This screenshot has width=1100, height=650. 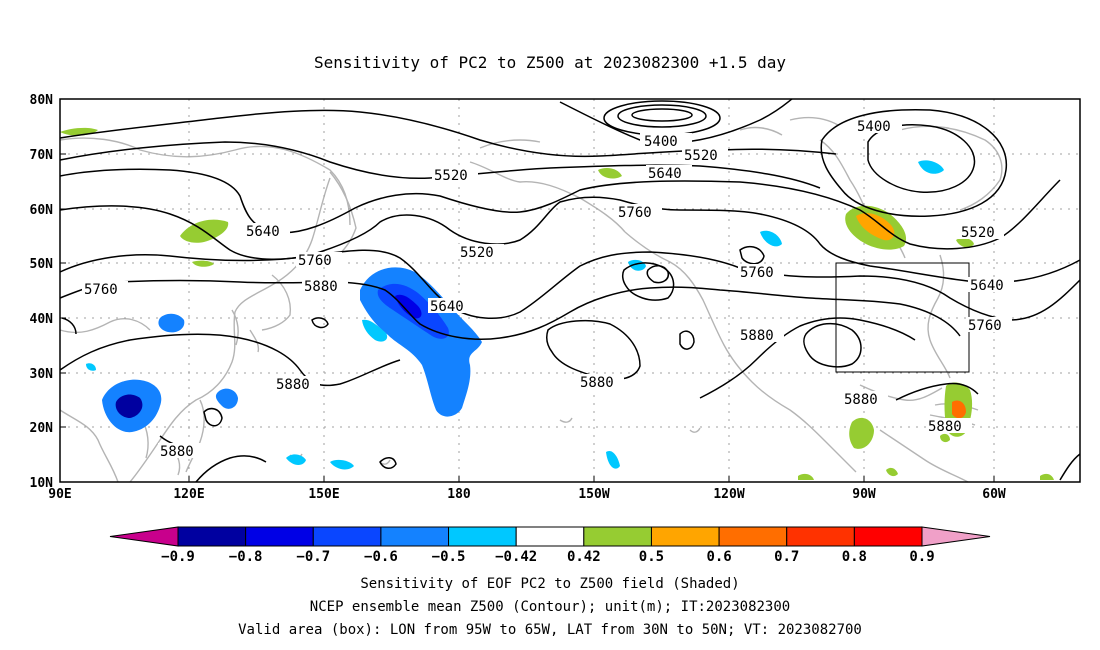 I want to click on lon-label: 60W, so click(x=994, y=494).